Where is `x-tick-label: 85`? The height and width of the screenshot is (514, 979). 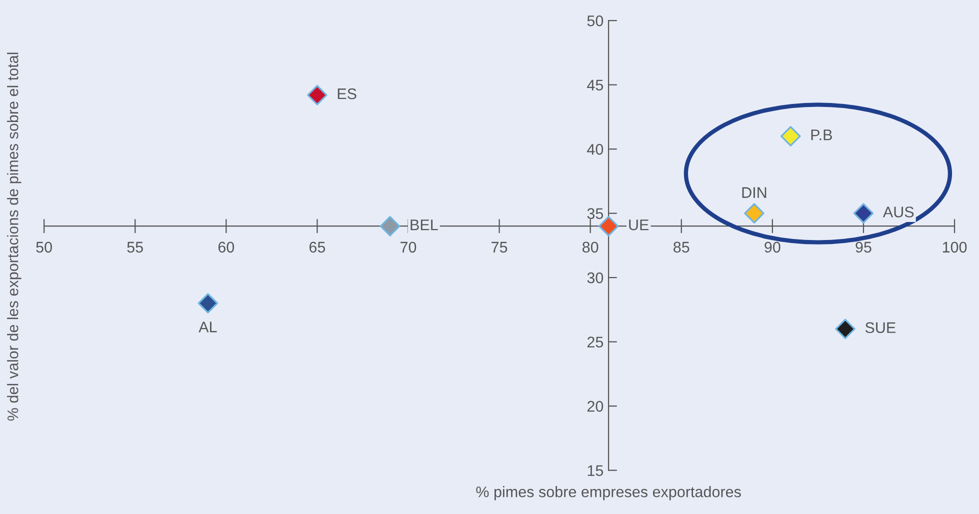 x-tick-label: 85 is located at coordinates (682, 247).